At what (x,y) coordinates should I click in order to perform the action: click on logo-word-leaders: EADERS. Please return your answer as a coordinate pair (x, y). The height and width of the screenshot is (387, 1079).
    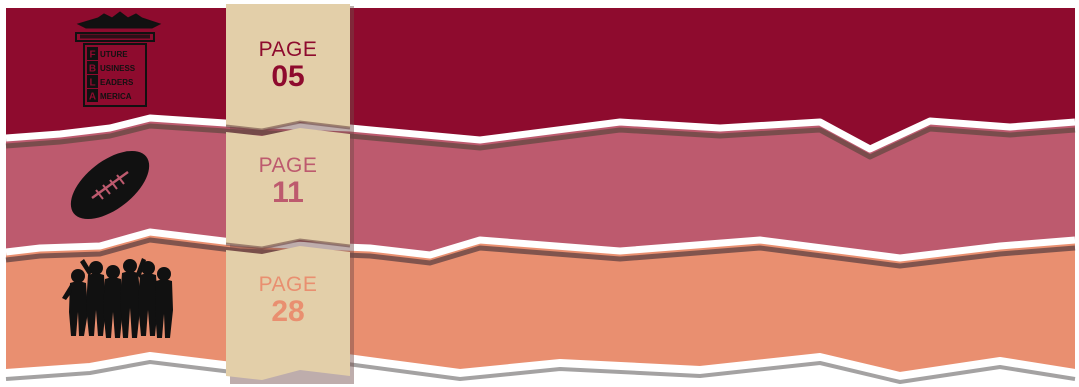
    Looking at the image, I should click on (117, 82).